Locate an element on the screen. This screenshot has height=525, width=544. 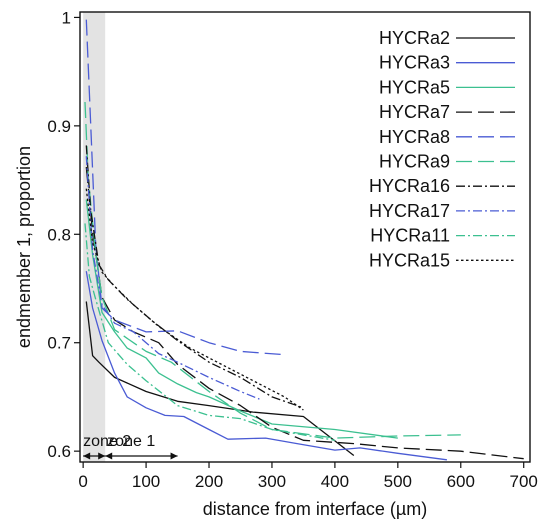
x-axis-label: distance from interface (µm) is located at coordinates (315, 509).